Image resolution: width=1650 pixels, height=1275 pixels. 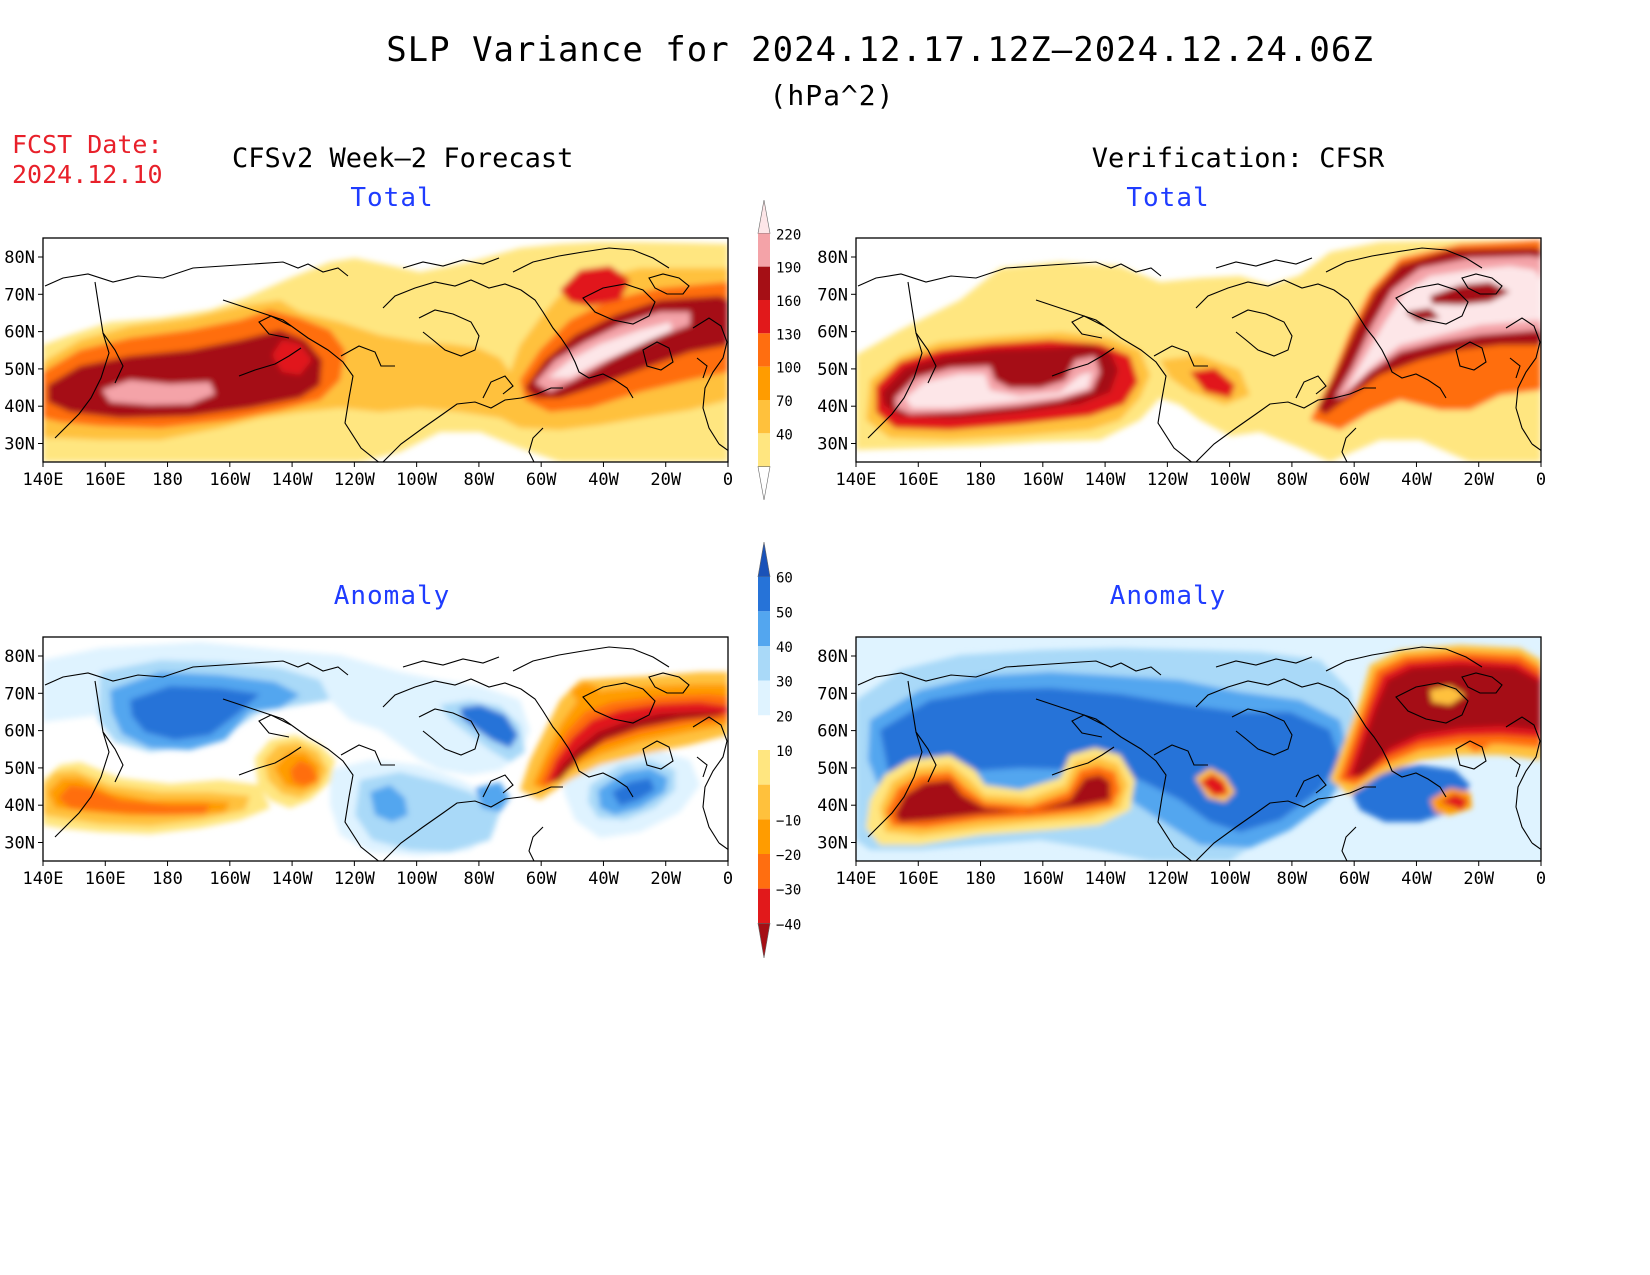 What do you see at coordinates (1198, 749) in the screenshot?
I see `verification-anomaly-map` at bounding box center [1198, 749].